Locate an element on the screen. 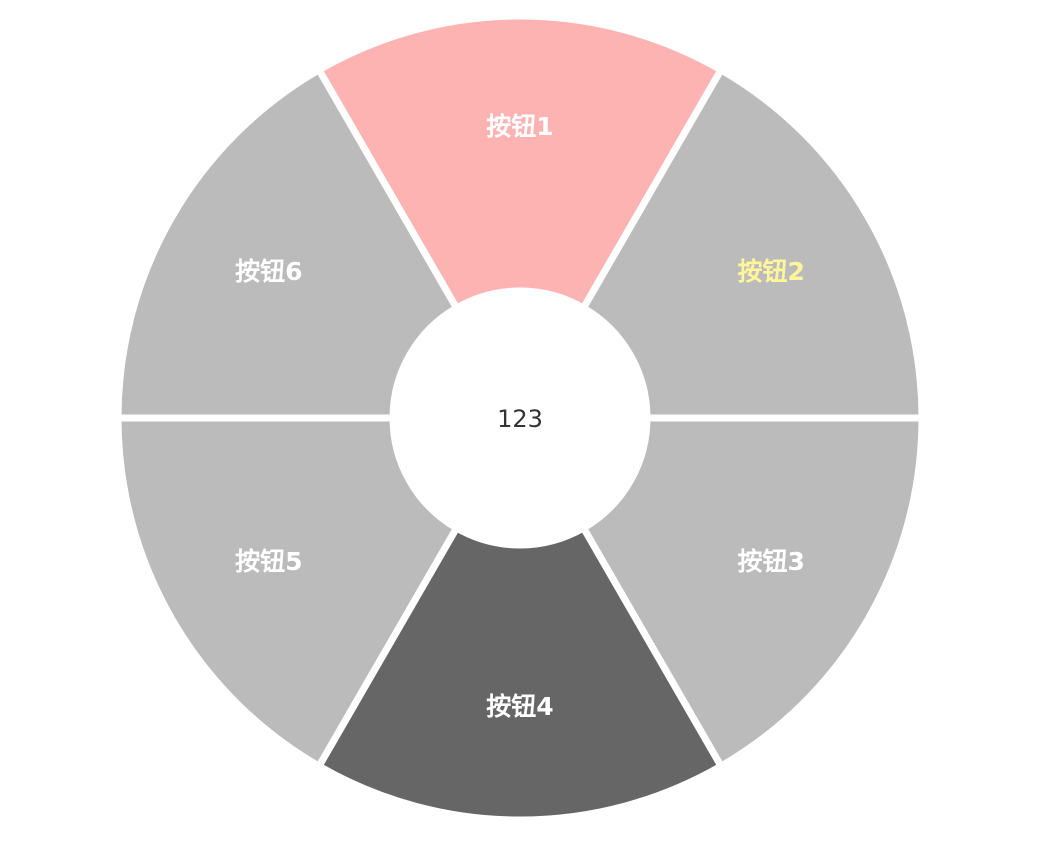 The height and width of the screenshot is (848, 1040). center-label: 123 is located at coordinates (520, 419).